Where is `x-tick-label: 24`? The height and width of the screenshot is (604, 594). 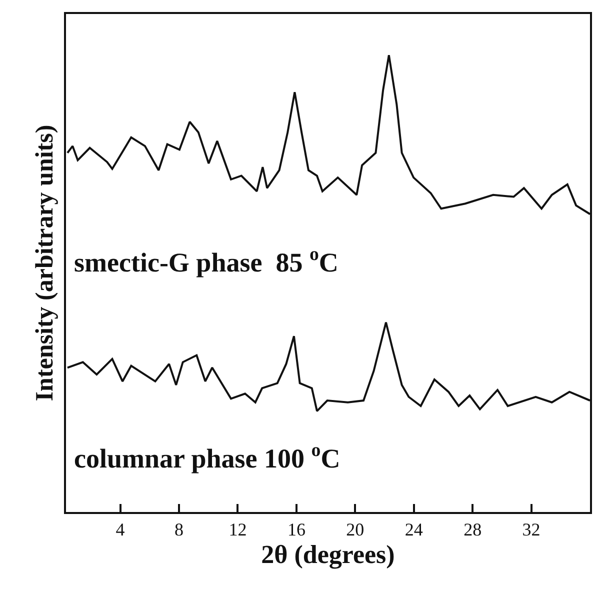
x-tick-label: 24 is located at coordinates (413, 530).